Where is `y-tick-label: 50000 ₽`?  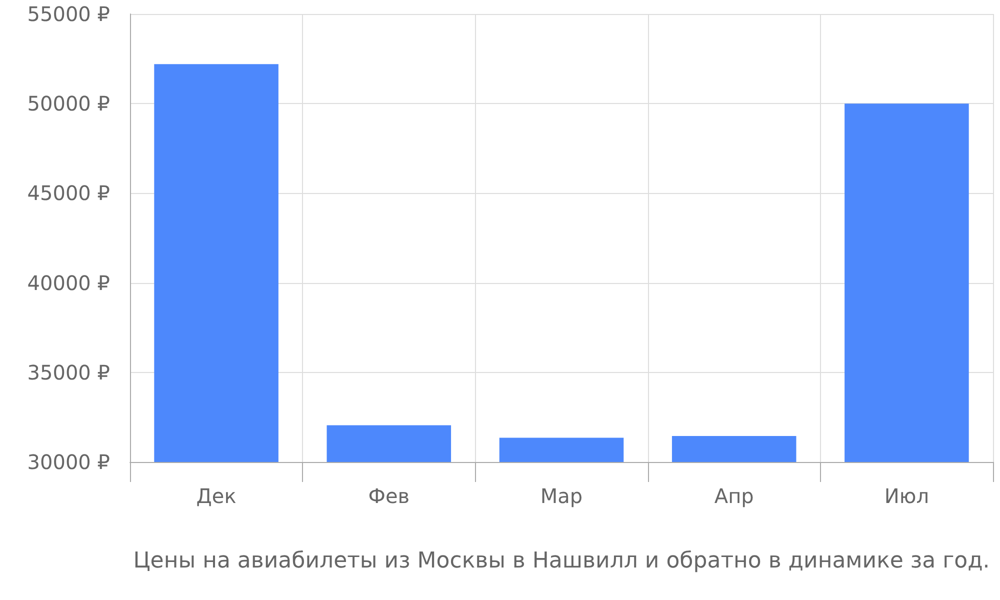 y-tick-label: 50000 ₽ is located at coordinates (68, 104).